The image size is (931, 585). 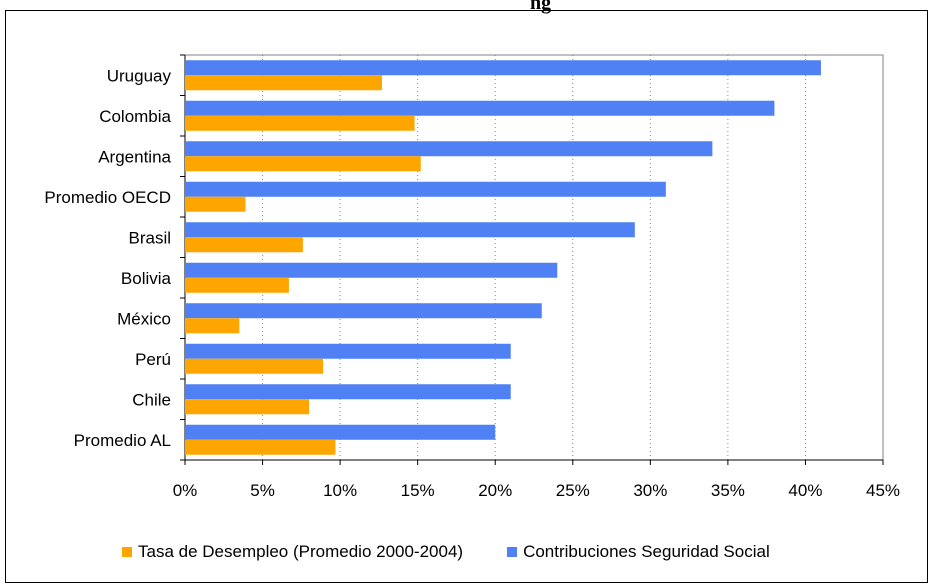 What do you see at coordinates (805, 490) in the screenshot?
I see `x-tick-label: 40%` at bounding box center [805, 490].